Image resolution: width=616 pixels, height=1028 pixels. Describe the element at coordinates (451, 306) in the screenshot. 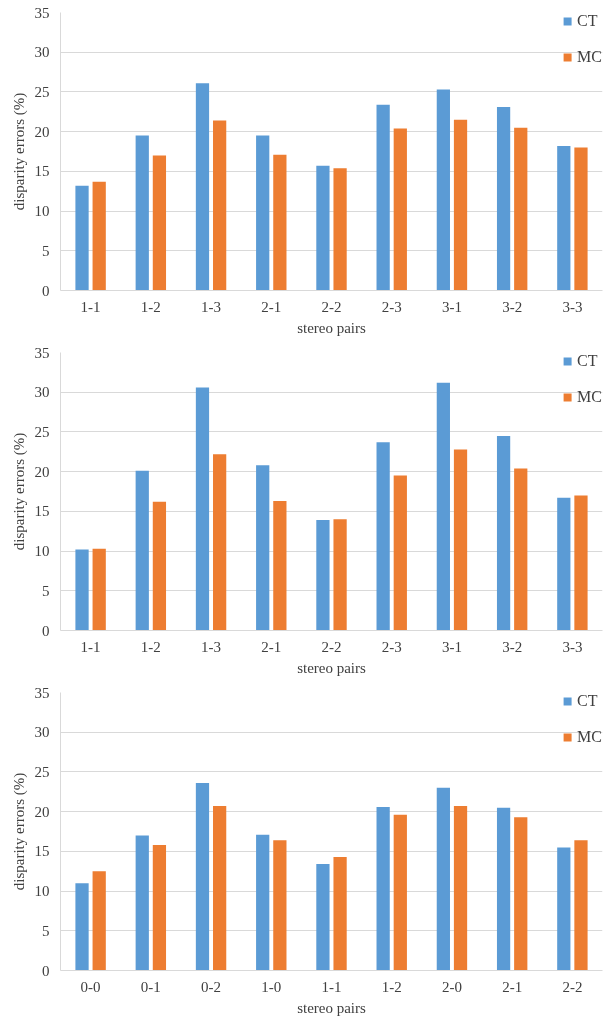

I see `x-tick-label: 3-1` at that location.